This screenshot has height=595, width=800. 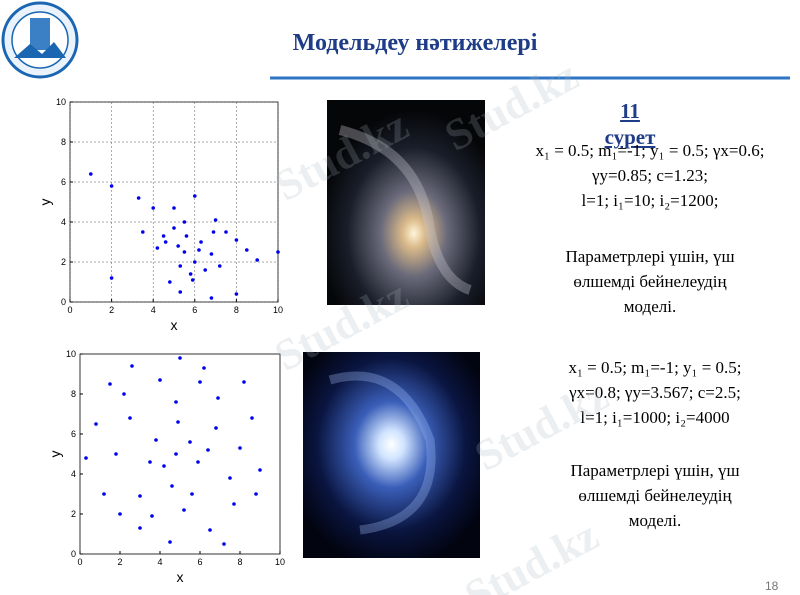 I want to click on y-tick-label: 8, so click(x=63, y=142).